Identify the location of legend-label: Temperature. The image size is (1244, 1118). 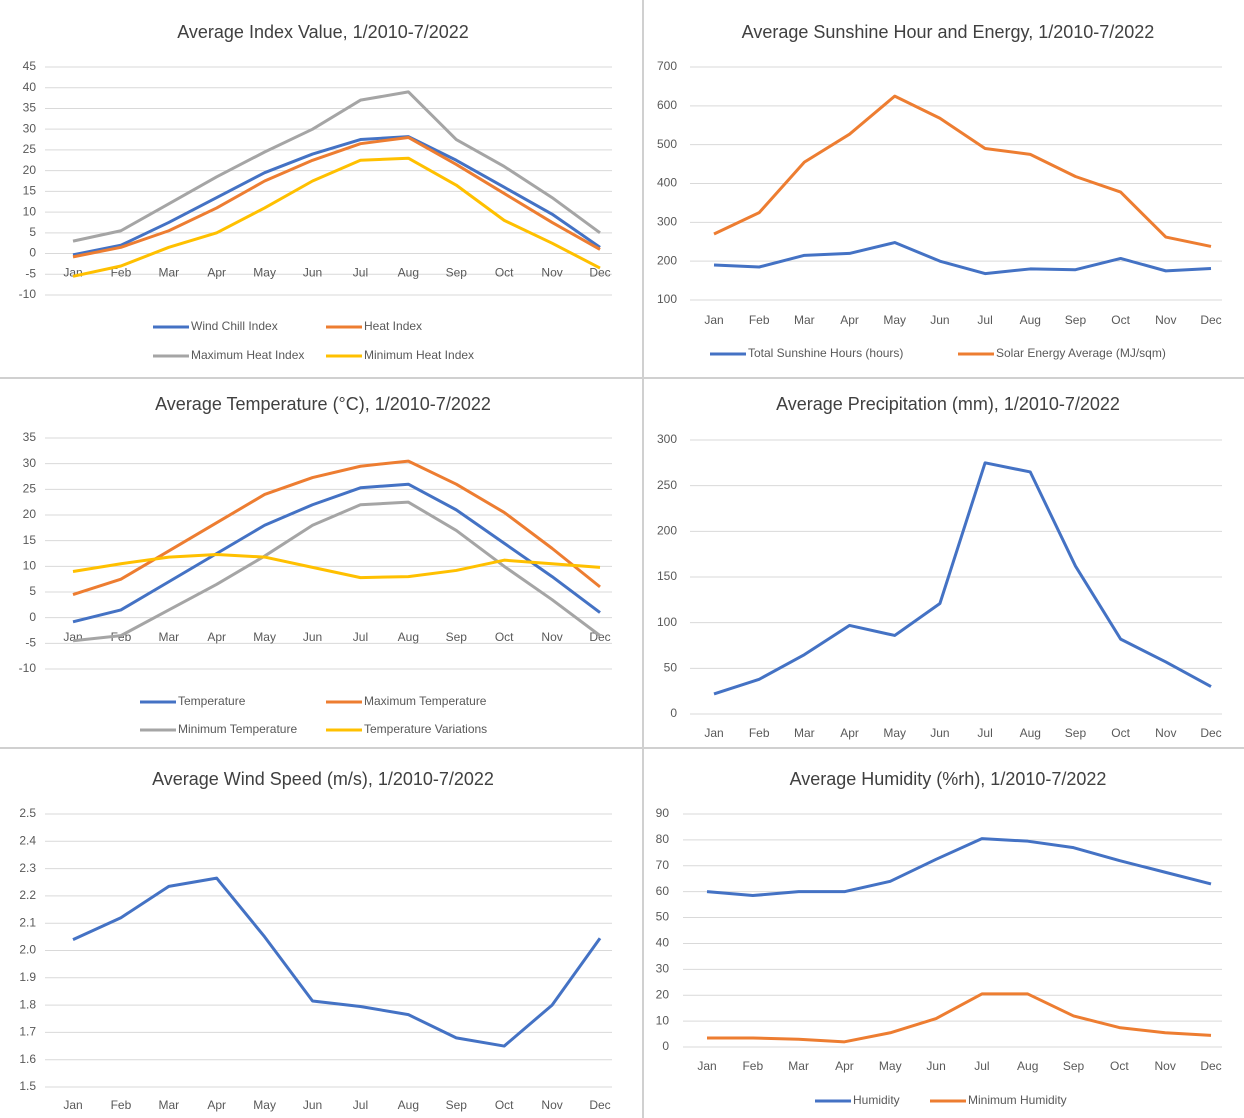
(212, 701).